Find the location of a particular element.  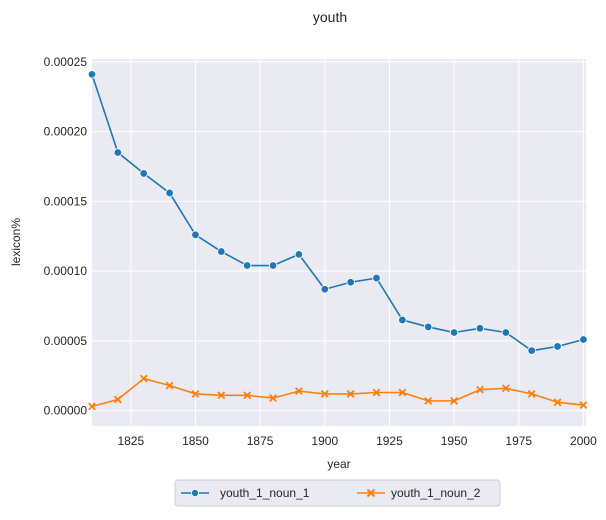

legend-box is located at coordinates (337, 493).